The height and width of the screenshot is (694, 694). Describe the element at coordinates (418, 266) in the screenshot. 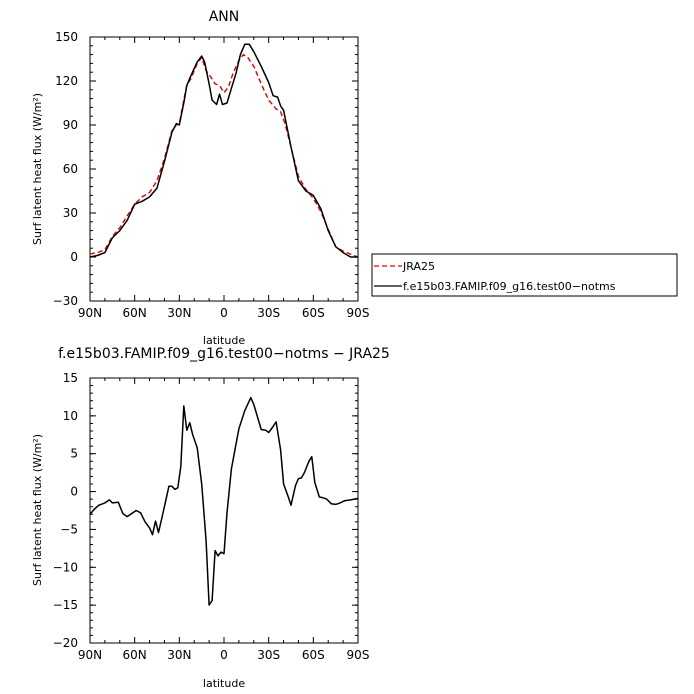

I see `legend-label-jra25: JRA25` at that location.